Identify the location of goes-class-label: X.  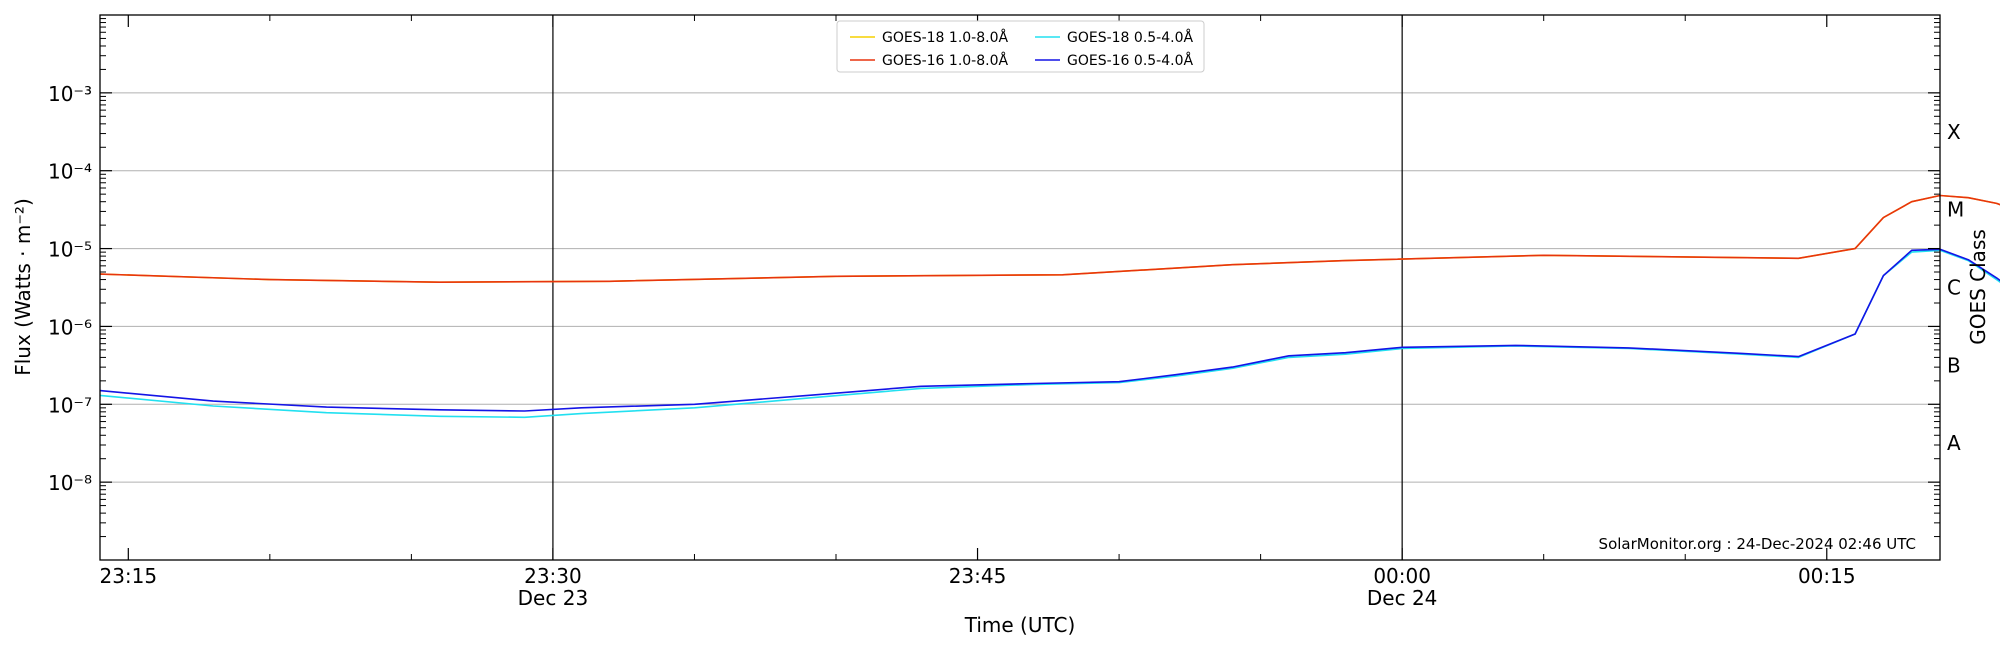
(1954, 132).